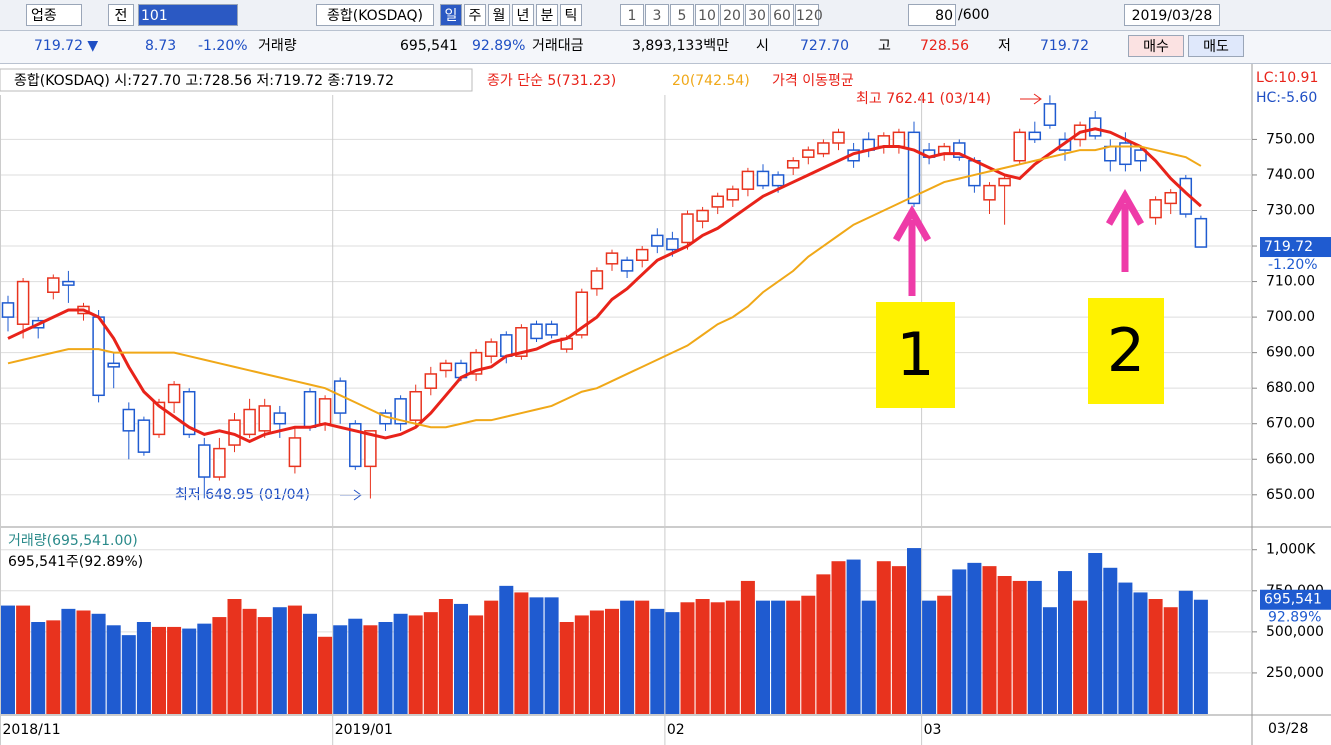 This screenshot has width=1331, height=745. What do you see at coordinates (451, 15) in the screenshot?
I see `period-button: 일` at bounding box center [451, 15].